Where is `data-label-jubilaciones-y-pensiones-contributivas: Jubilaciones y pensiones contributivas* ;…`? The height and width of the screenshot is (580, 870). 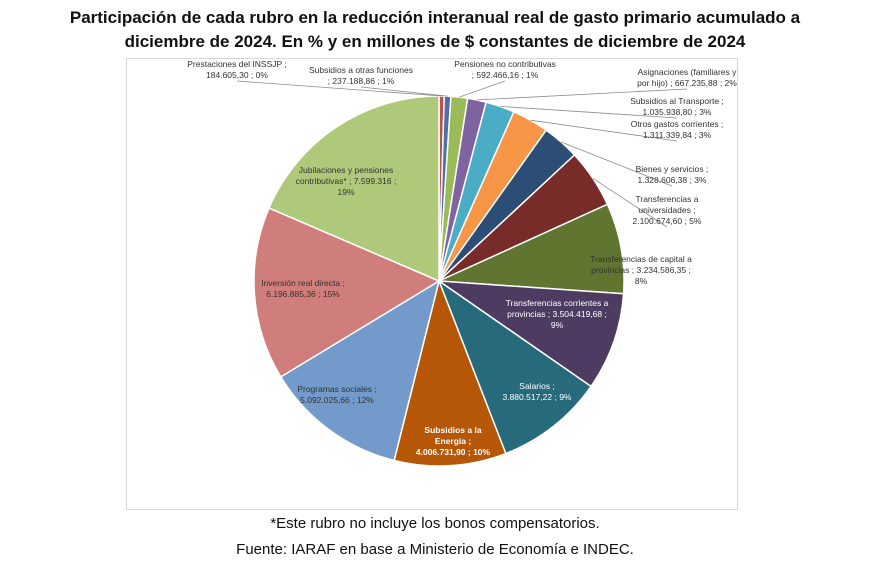 data-label-jubilaciones-y-pensiones-contributivas: Jubilaciones y pensiones contributivas* ;… is located at coordinates (346, 181).